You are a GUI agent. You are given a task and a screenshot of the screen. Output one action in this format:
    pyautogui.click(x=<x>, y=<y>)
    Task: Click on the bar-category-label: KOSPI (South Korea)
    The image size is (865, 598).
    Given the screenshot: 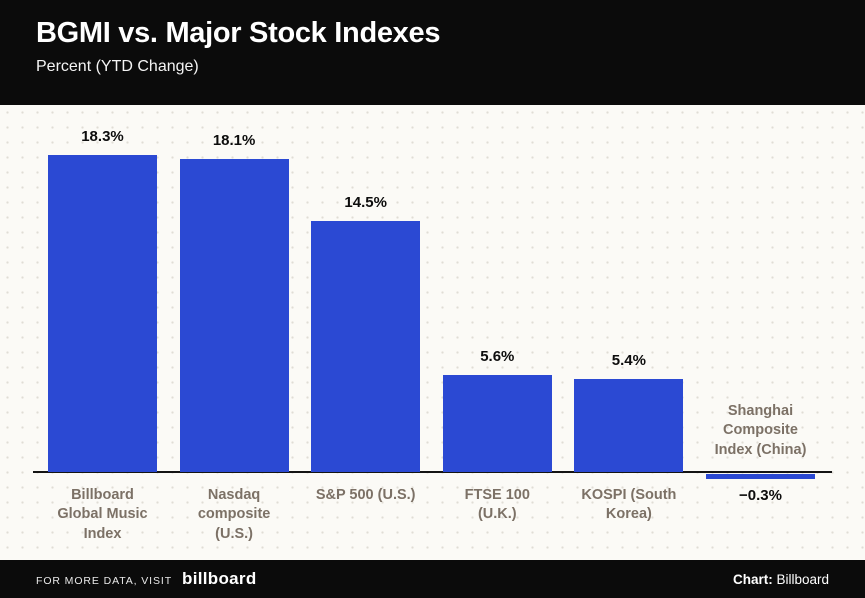 What is the action you would take?
    pyautogui.click(x=629, y=505)
    